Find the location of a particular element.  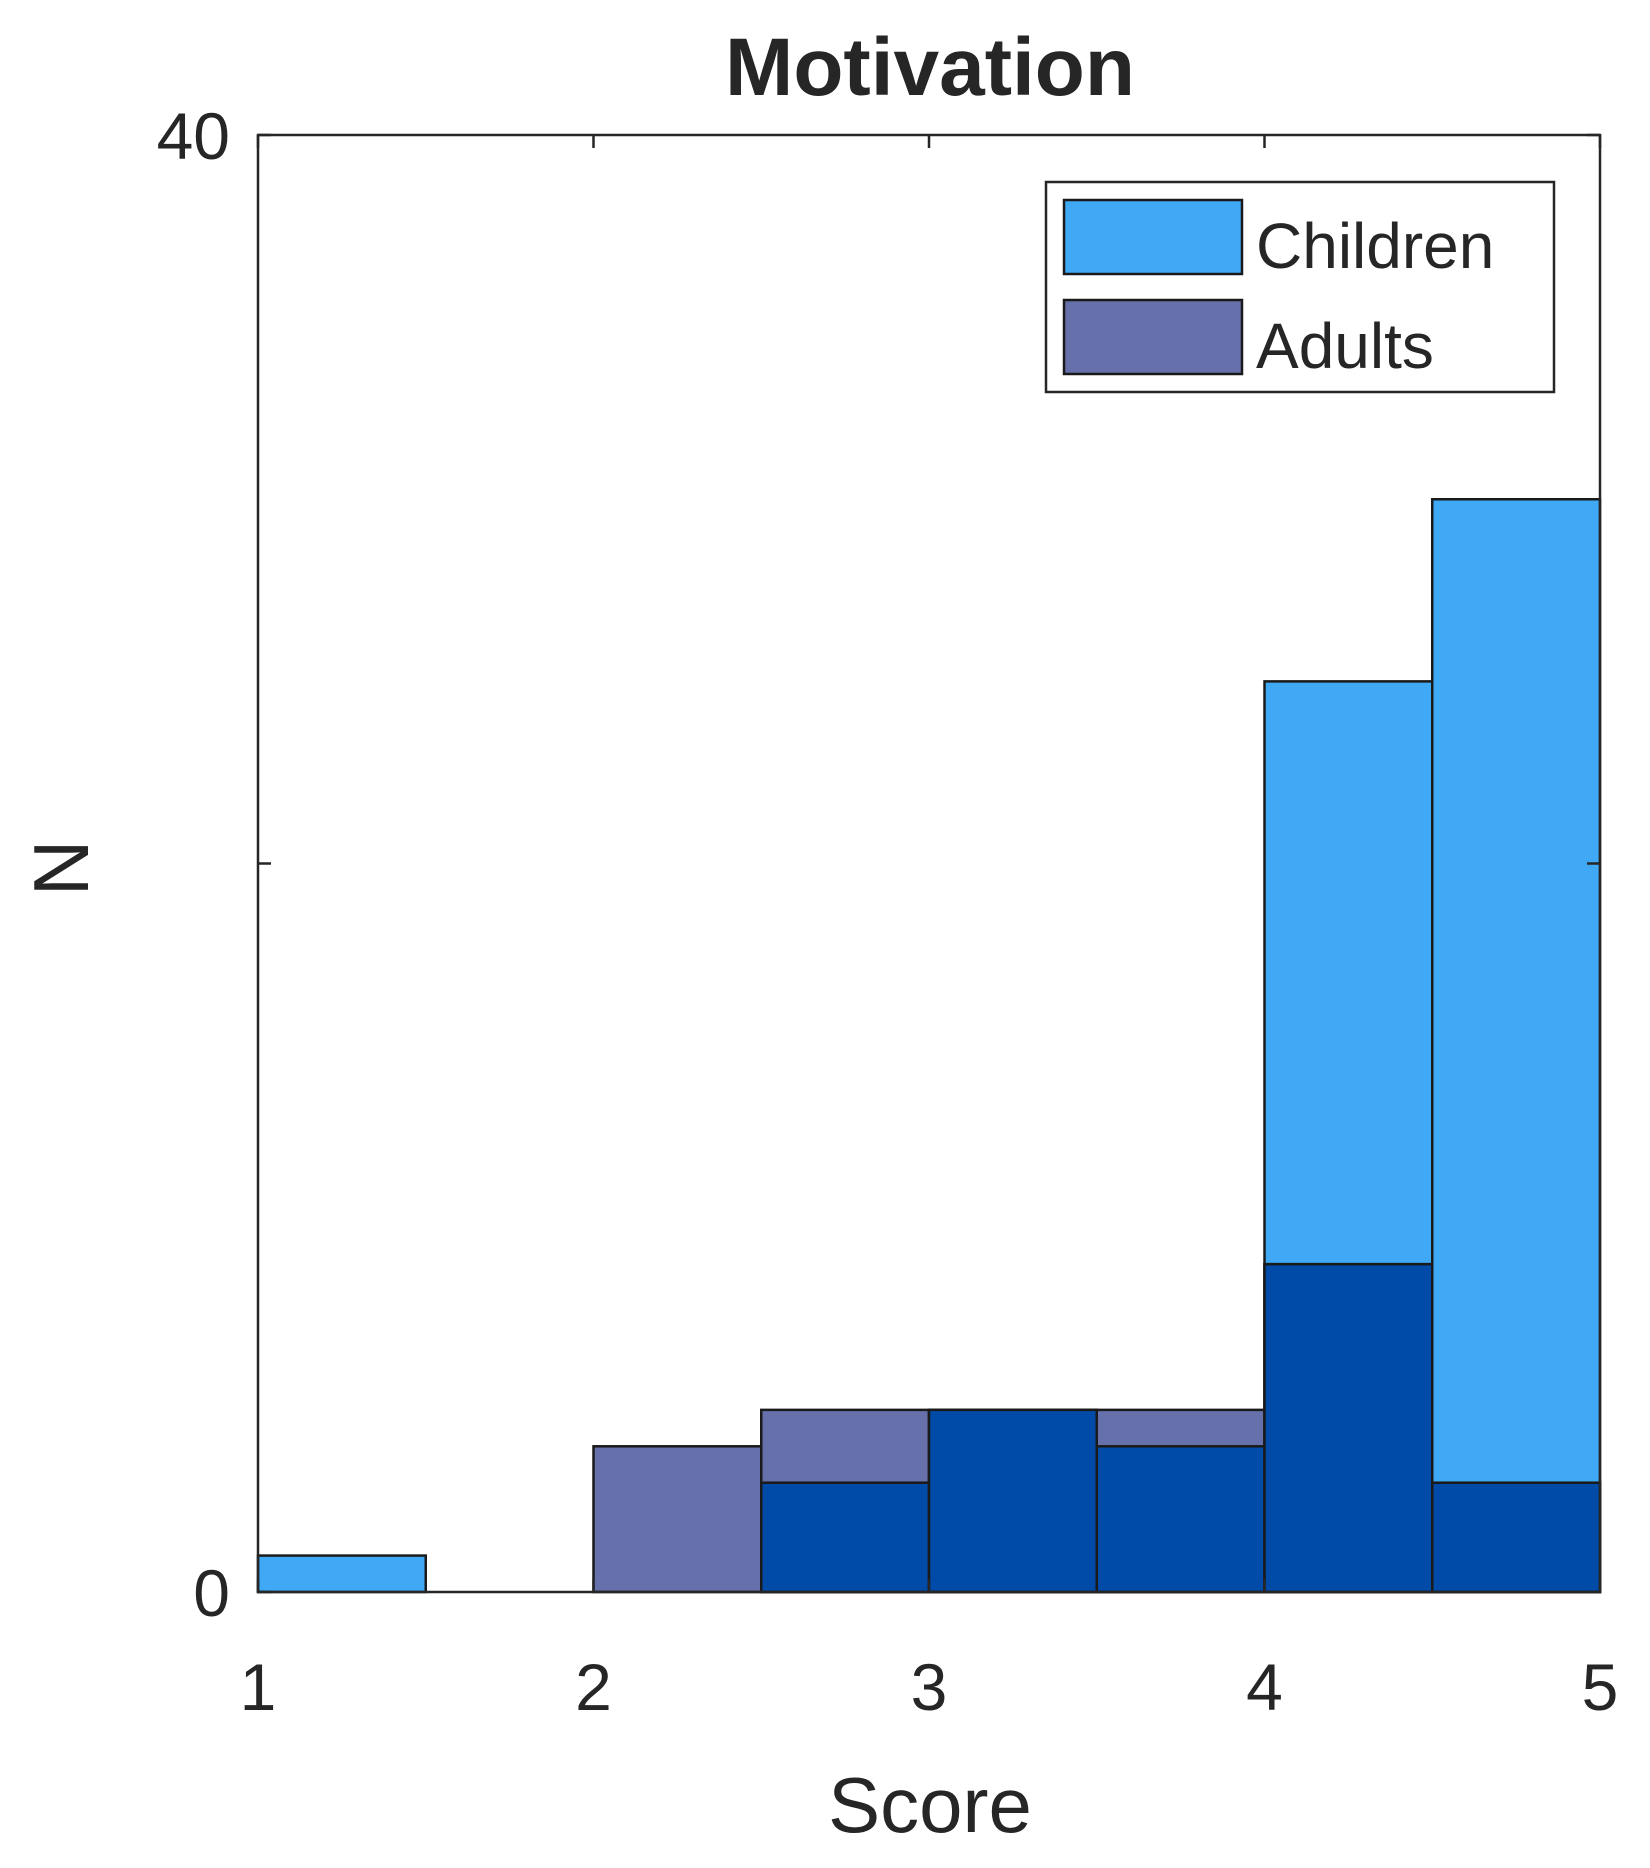

legend-label-adults: Adults is located at coordinates (1345, 346).